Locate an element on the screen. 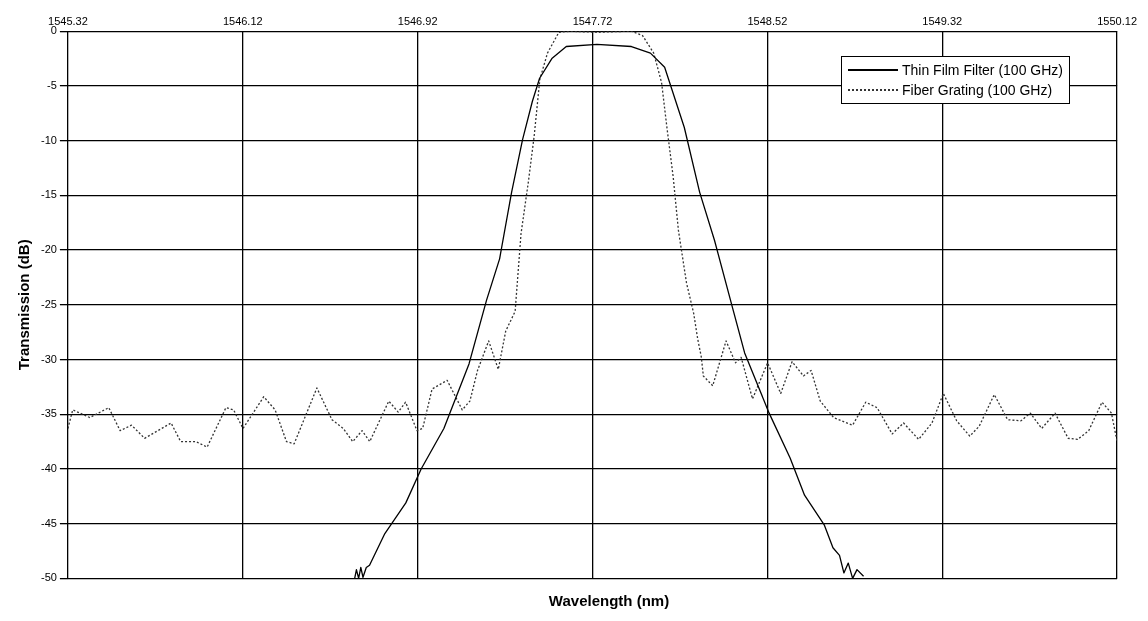 The image size is (1148, 621). y-tick-label: -35 is located at coordinates (48, 413).